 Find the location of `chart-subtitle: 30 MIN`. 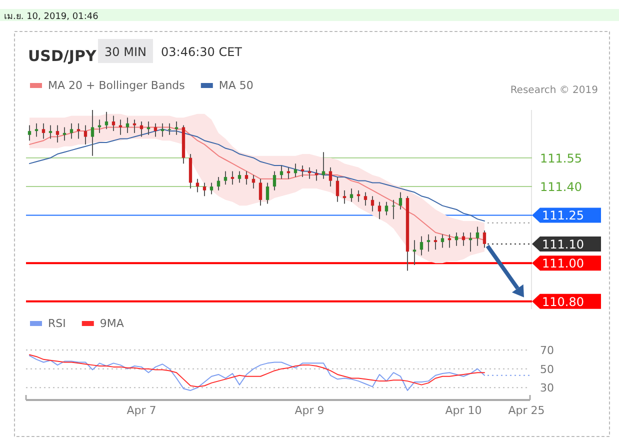

chart-subtitle: 30 MIN is located at coordinates (125, 52).